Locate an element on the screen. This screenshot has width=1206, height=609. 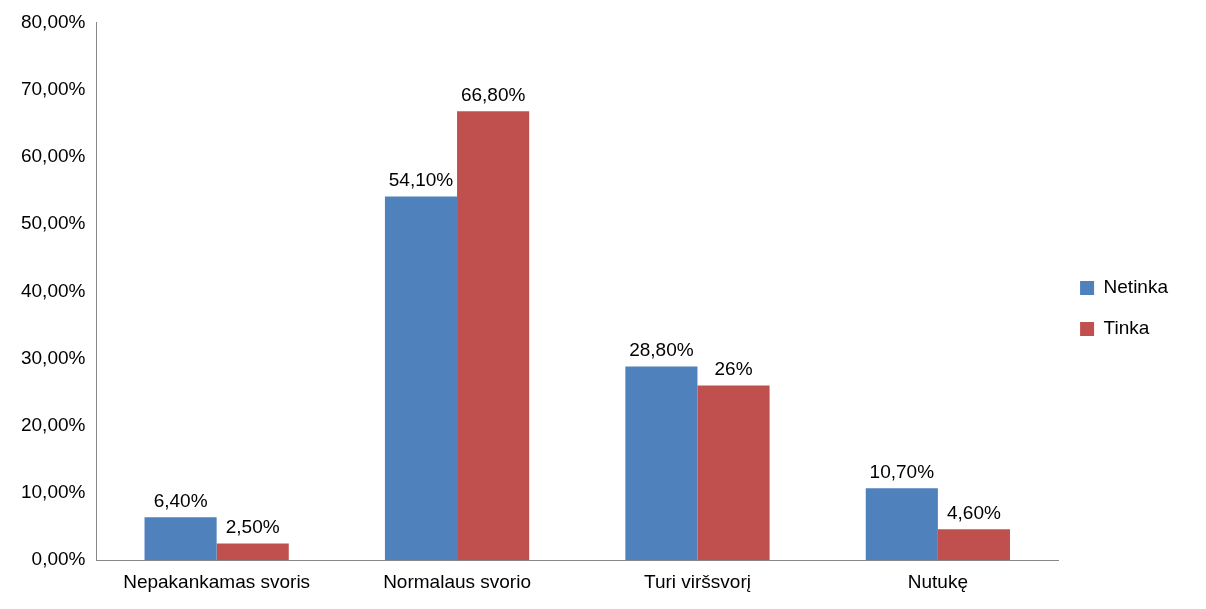
y-tick-label: 20,00% is located at coordinates (53, 424).